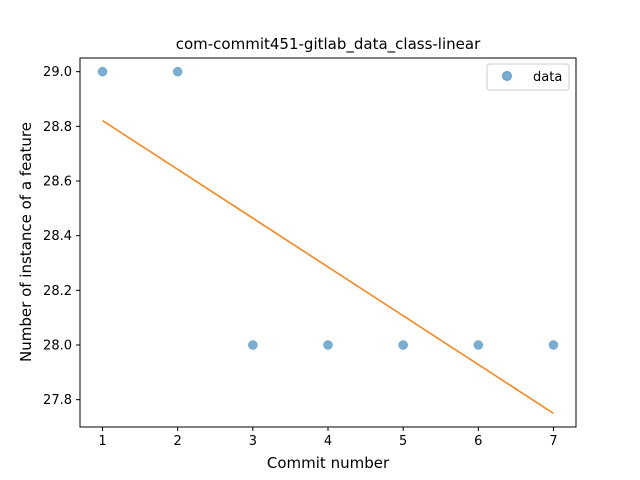 The width and height of the screenshot is (640, 480). What do you see at coordinates (553, 441) in the screenshot?
I see `x-tick-label: 7` at bounding box center [553, 441].